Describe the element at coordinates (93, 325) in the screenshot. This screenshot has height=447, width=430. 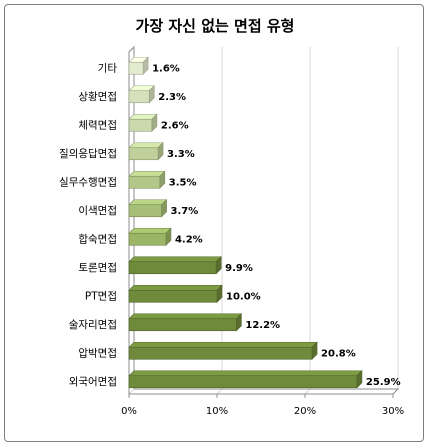
I see `category-label: 술자리면접` at that location.